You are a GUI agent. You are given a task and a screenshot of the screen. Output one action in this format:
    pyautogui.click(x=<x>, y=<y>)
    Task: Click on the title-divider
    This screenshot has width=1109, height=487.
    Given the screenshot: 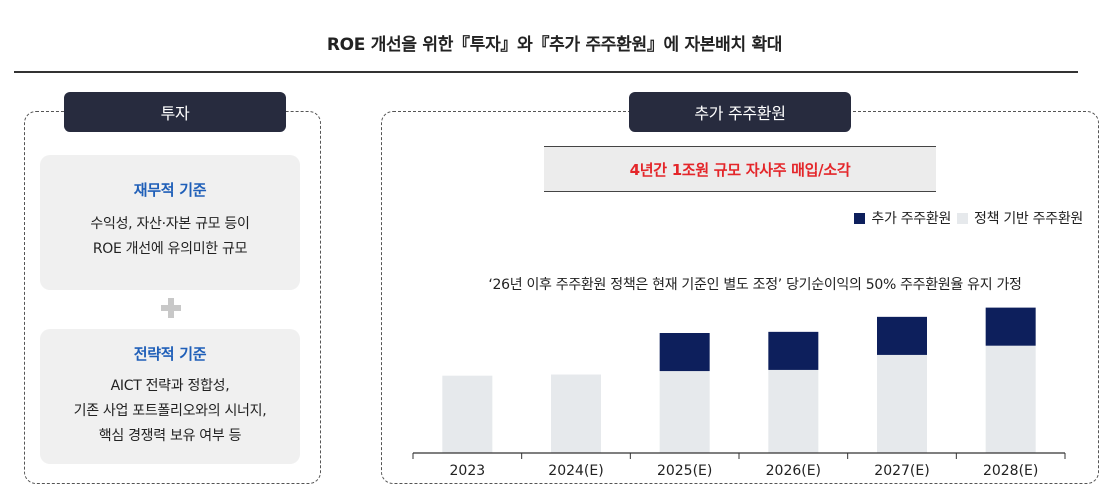 What is the action you would take?
    pyautogui.click(x=546, y=72)
    